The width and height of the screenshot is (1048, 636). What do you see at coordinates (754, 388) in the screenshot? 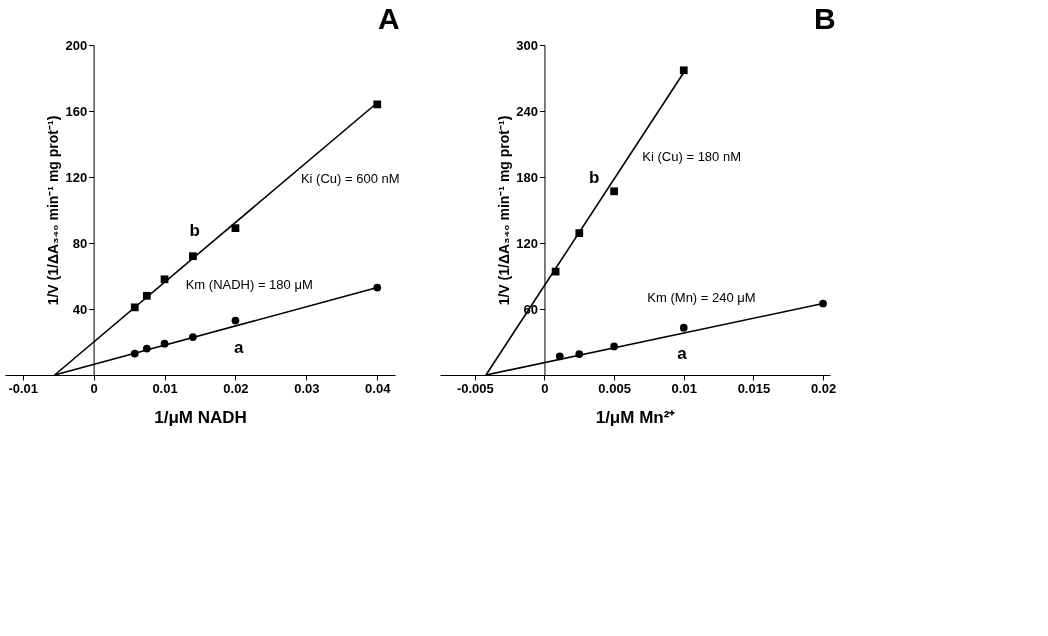
I see `x-tick-label: 0.015` at bounding box center [754, 388].